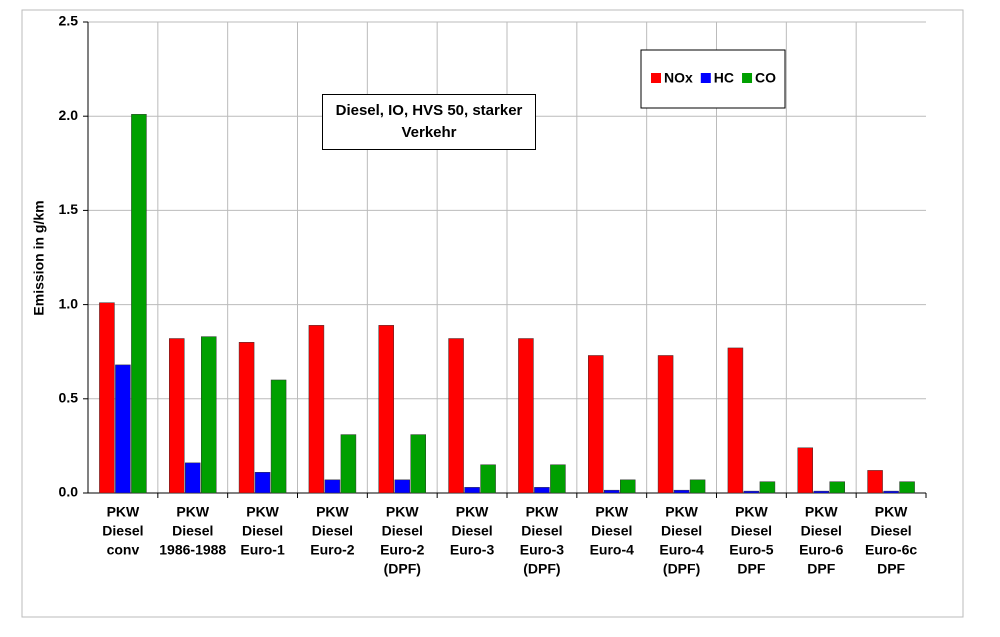 The image size is (1000, 637). What do you see at coordinates (713, 79) in the screenshot?
I see `legend-box` at bounding box center [713, 79].